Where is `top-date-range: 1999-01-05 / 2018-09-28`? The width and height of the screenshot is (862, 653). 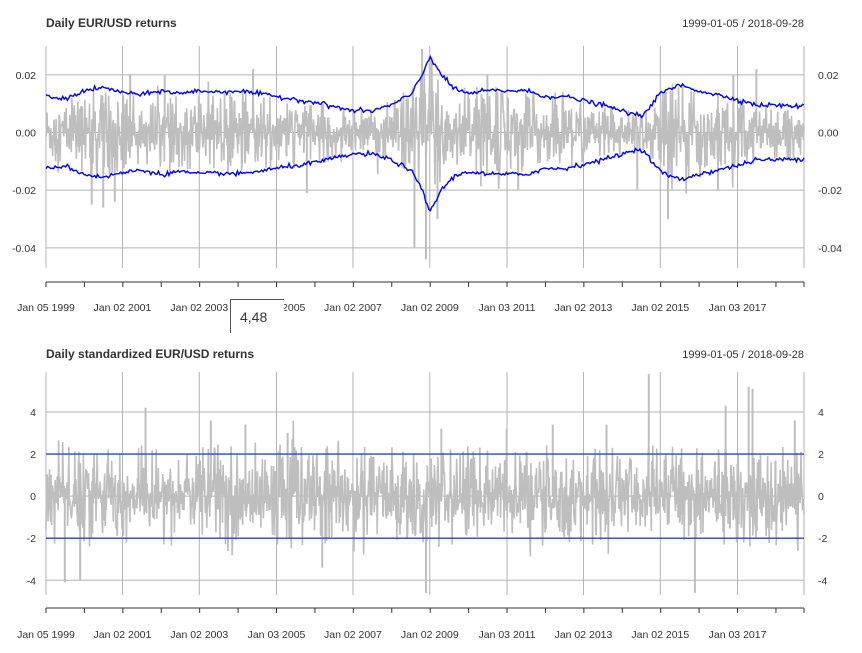 top-date-range: 1999-01-05 / 2018-09-28 is located at coordinates (743, 24).